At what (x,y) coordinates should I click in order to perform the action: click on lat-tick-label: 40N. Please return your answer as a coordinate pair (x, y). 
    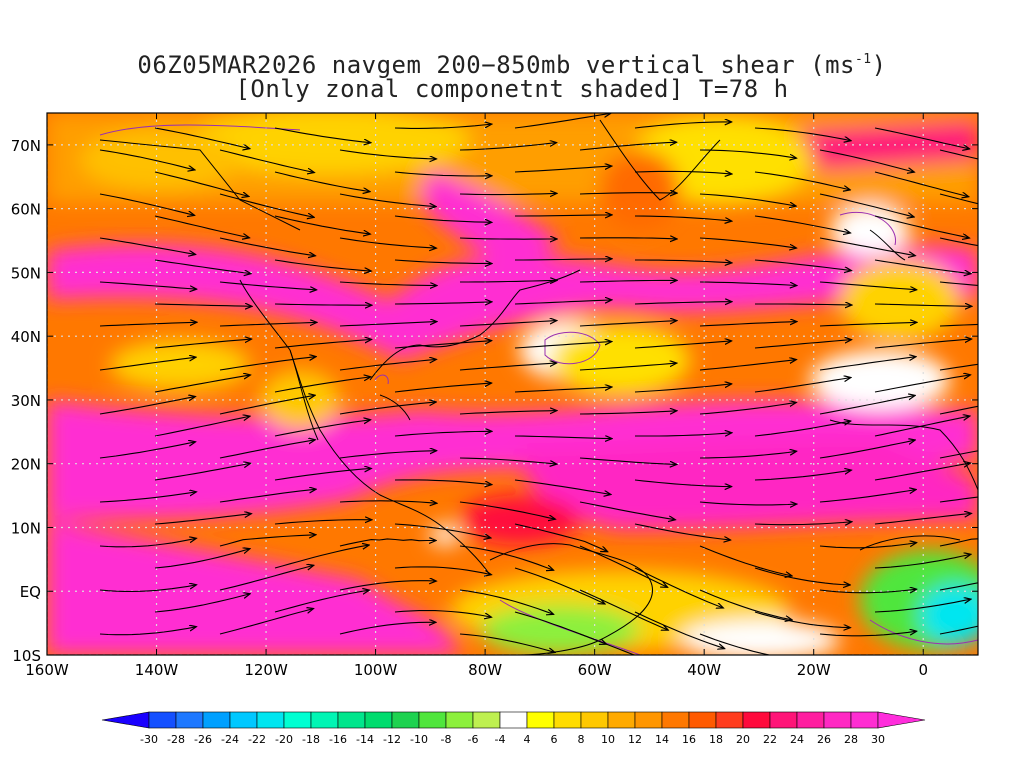
    Looking at the image, I should click on (26, 337).